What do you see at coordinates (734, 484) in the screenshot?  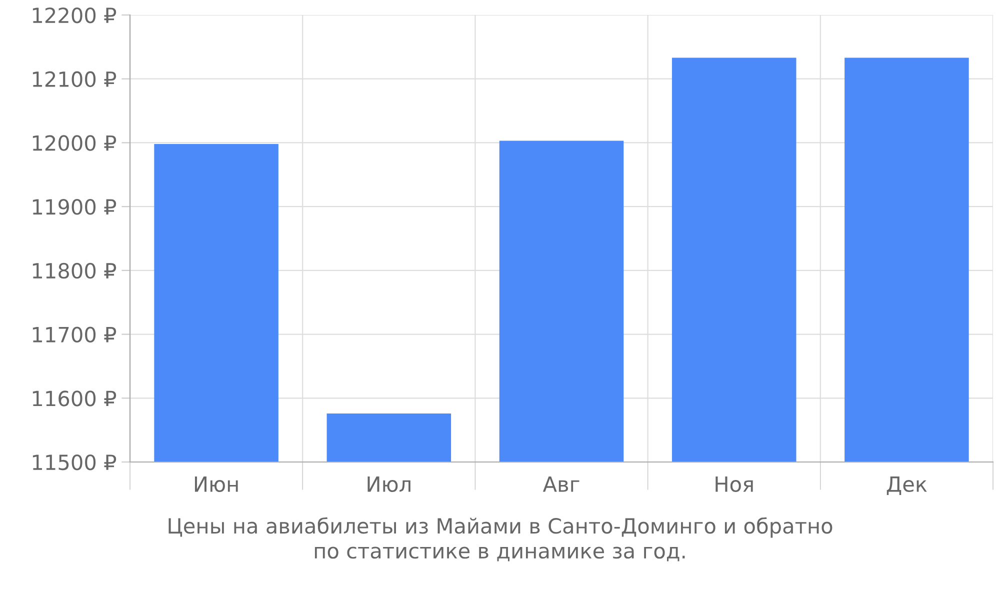 I see `x-tick-label: Ноя` at bounding box center [734, 484].